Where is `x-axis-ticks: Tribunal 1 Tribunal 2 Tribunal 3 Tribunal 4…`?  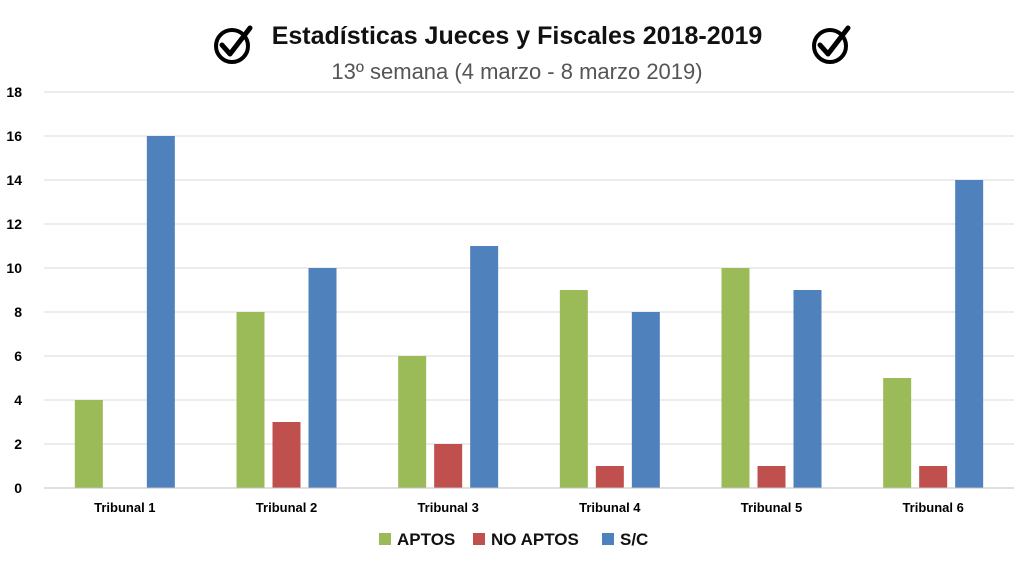 x-axis-ticks: Tribunal 1 Tribunal 2 Tribunal 3 Tribunal 4… is located at coordinates (529, 507).